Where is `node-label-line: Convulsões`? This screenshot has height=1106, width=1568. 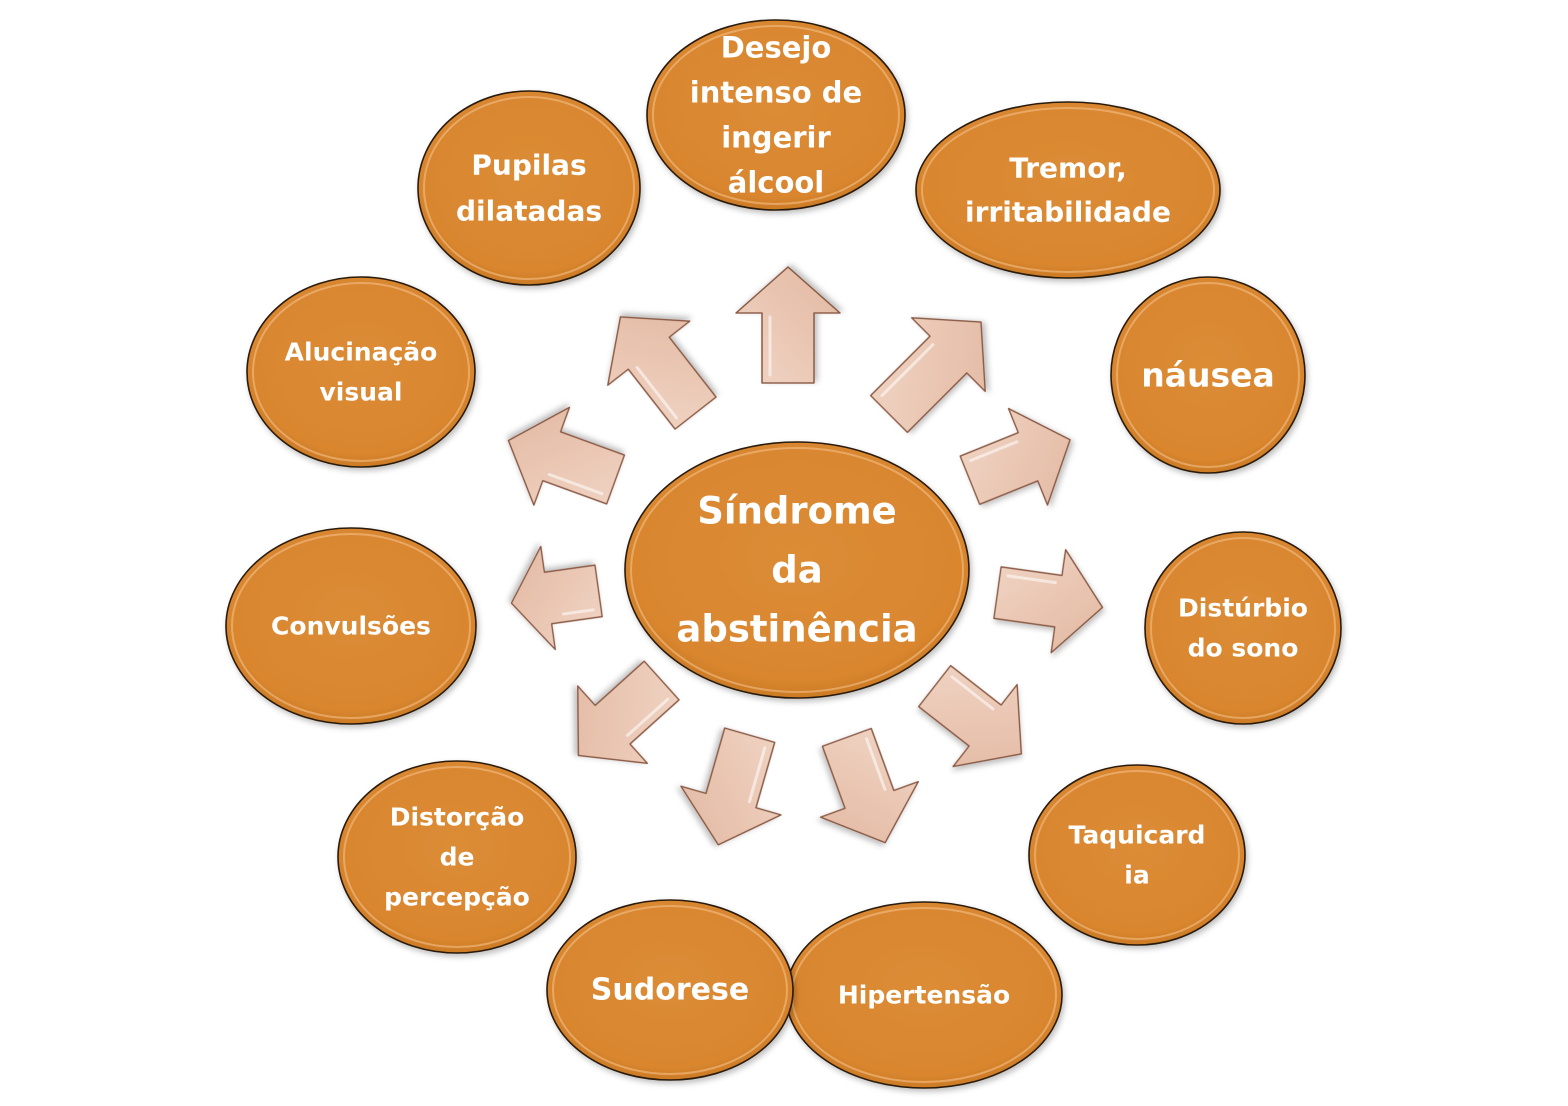 node-label-line: Convulsões is located at coordinates (351, 626).